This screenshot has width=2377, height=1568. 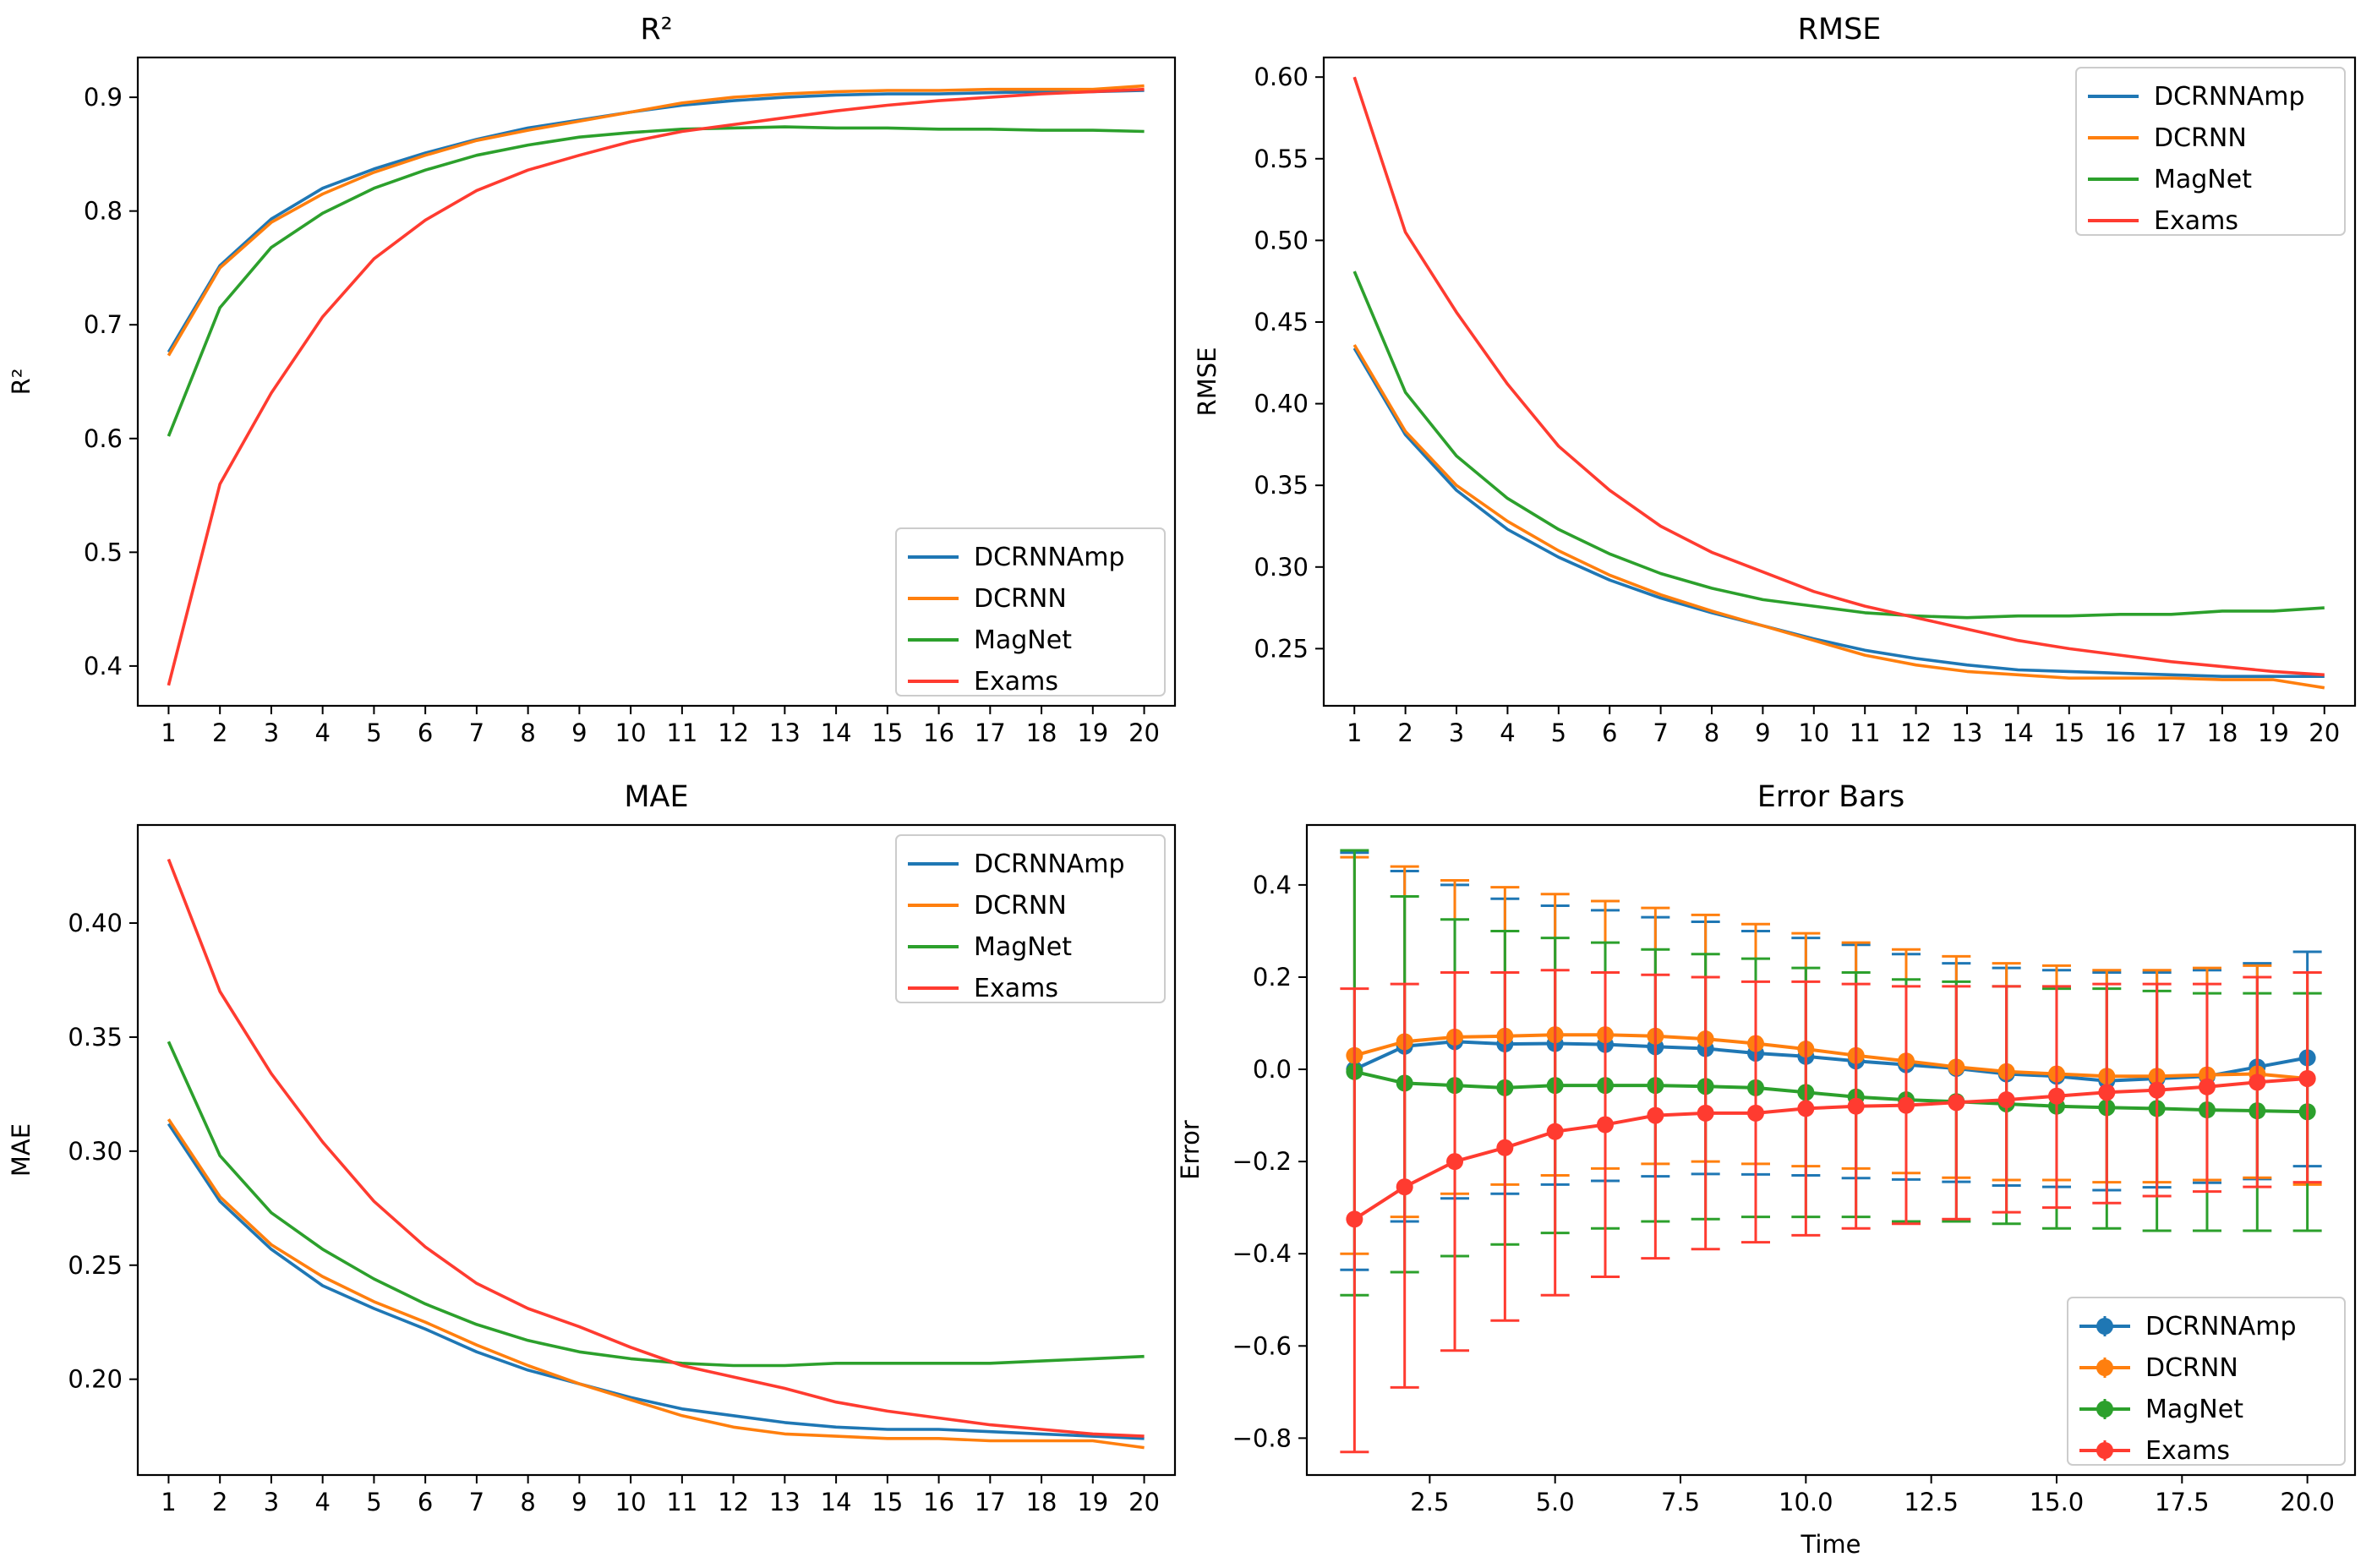 I want to click on y-tick-label: 0.45, so click(x=1281, y=322).